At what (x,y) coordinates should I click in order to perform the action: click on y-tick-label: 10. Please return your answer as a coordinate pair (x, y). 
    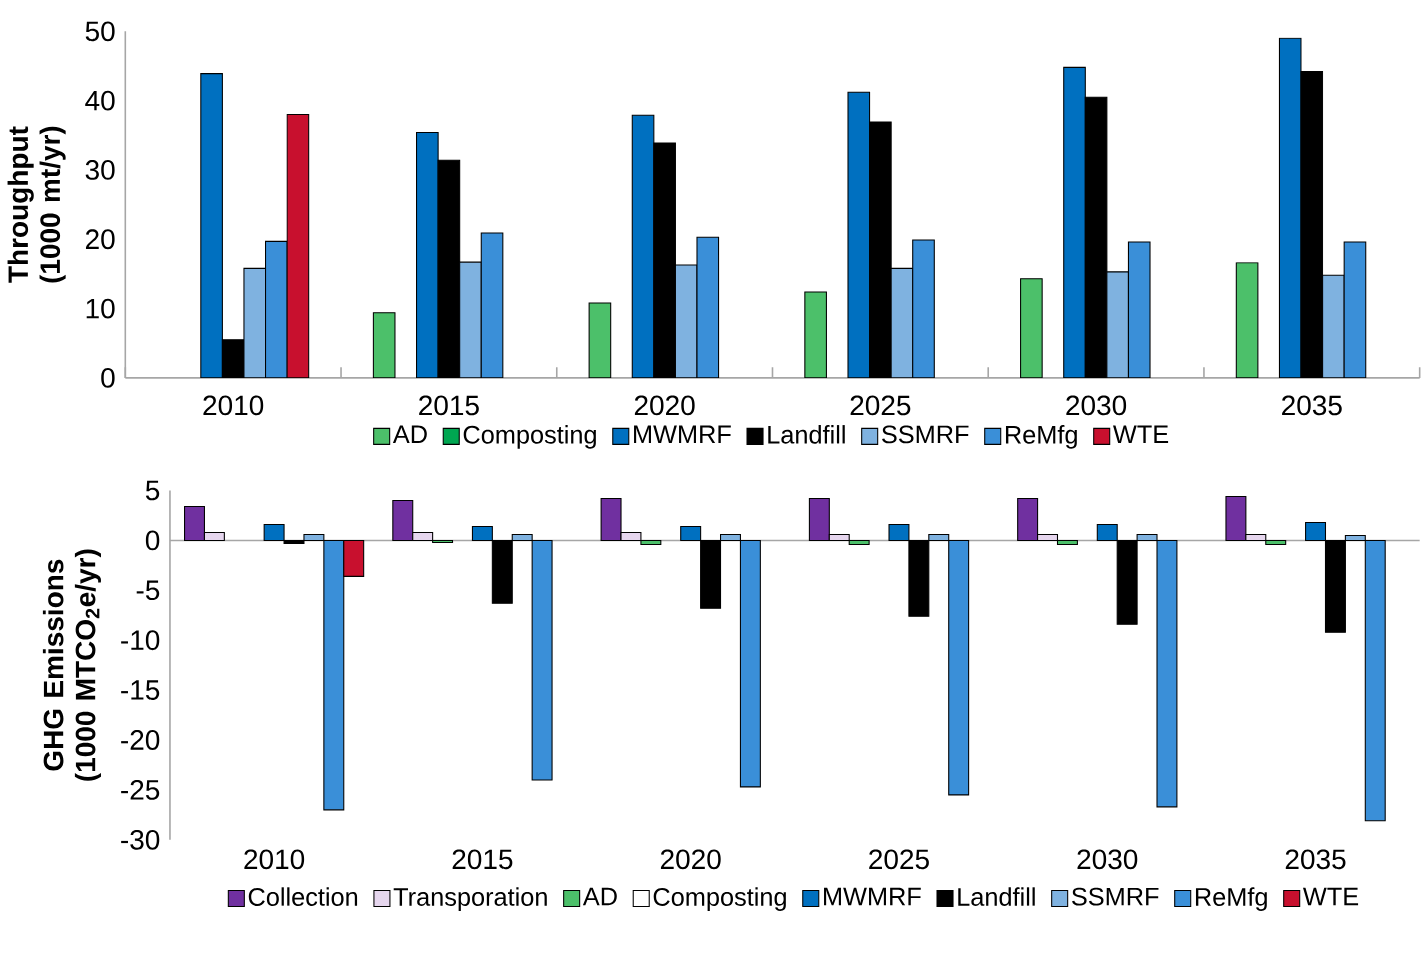
    Looking at the image, I should click on (100, 308).